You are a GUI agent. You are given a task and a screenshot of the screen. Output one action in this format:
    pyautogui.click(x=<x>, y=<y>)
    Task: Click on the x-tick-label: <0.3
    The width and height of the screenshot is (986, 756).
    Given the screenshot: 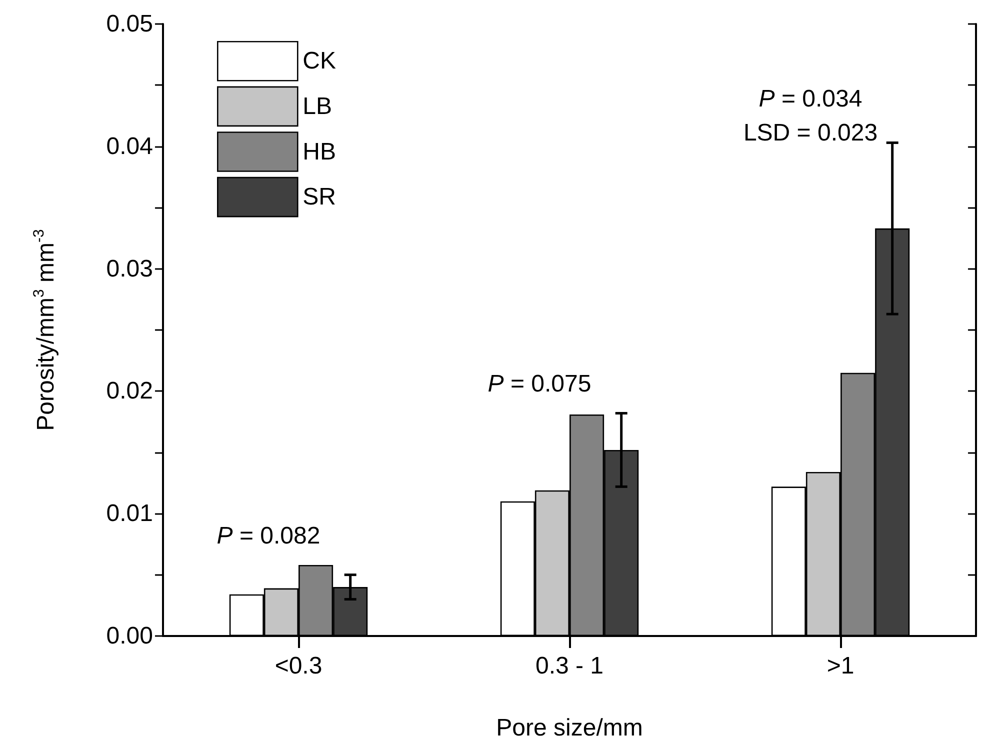 What is the action you would take?
    pyautogui.click(x=298, y=666)
    